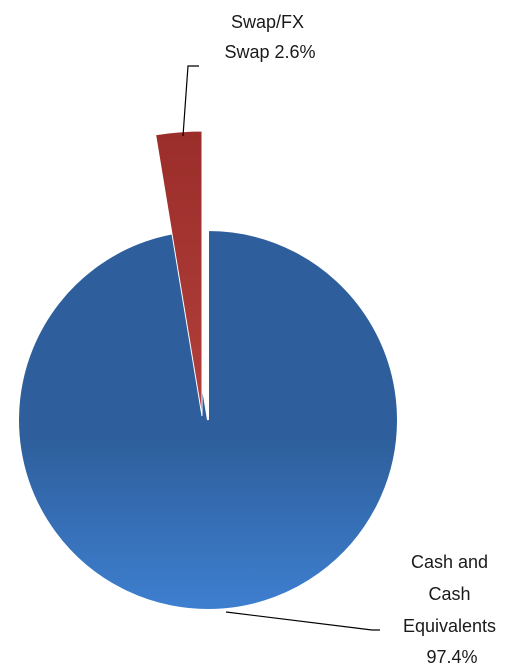 The width and height of the screenshot is (524, 670). Describe the element at coordinates (302, 621) in the screenshot. I see `leader-line-cash-and-cash-equivalents` at that location.